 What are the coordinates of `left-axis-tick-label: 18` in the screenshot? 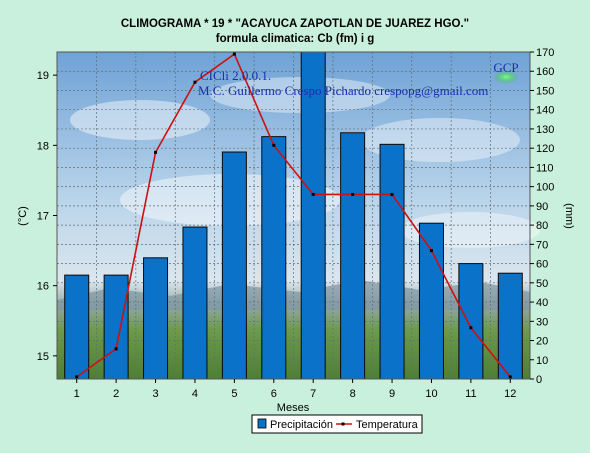 It's located at (43, 146).